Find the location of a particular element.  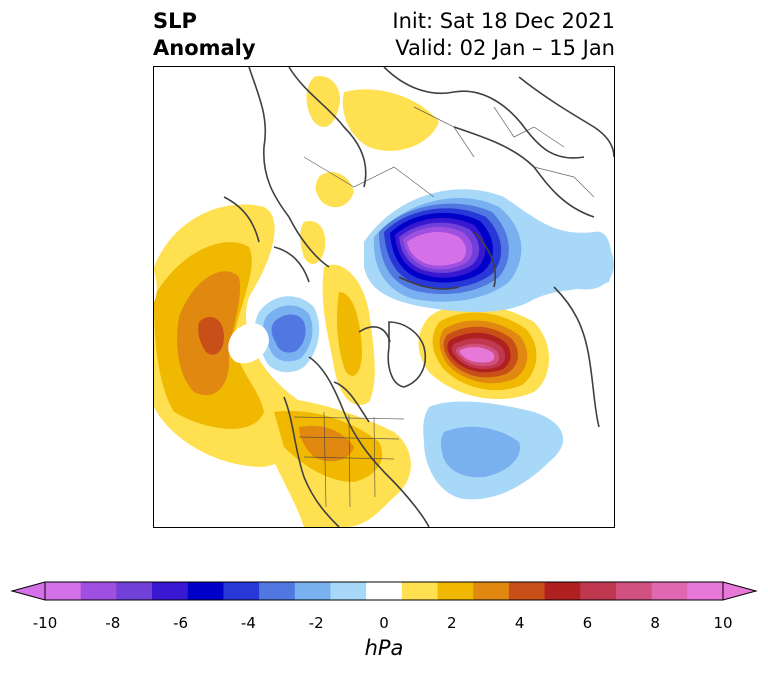

variable-type: Anomaly is located at coordinates (204, 48).